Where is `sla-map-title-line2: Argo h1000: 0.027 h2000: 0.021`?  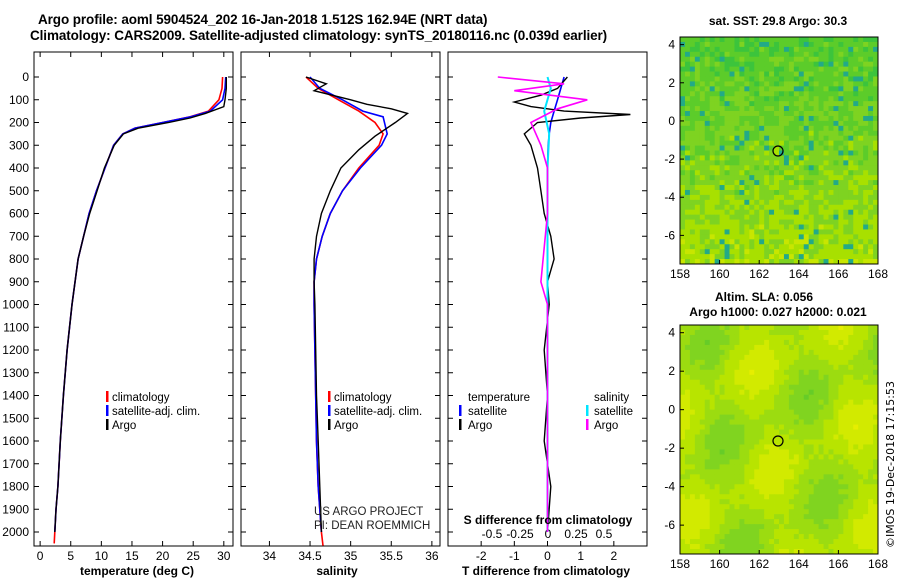 sla-map-title-line2: Argo h1000: 0.027 h2000: 0.021 is located at coordinates (778, 312).